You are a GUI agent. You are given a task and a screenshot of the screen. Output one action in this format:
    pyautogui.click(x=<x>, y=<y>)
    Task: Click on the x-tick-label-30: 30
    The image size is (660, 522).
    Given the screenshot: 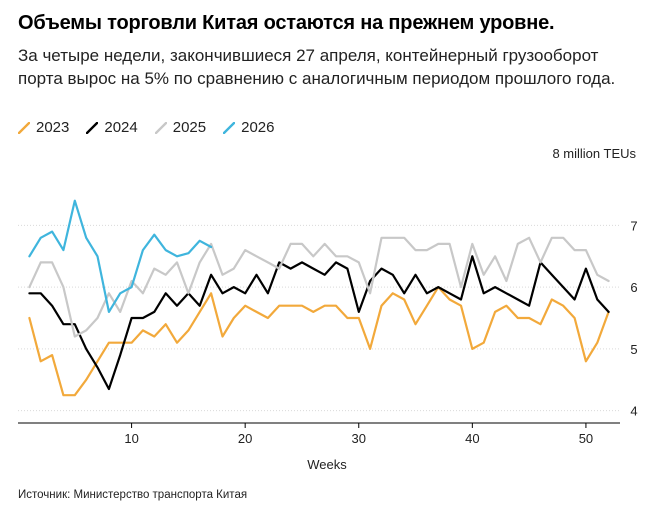 What is the action you would take?
    pyautogui.click(x=359, y=438)
    